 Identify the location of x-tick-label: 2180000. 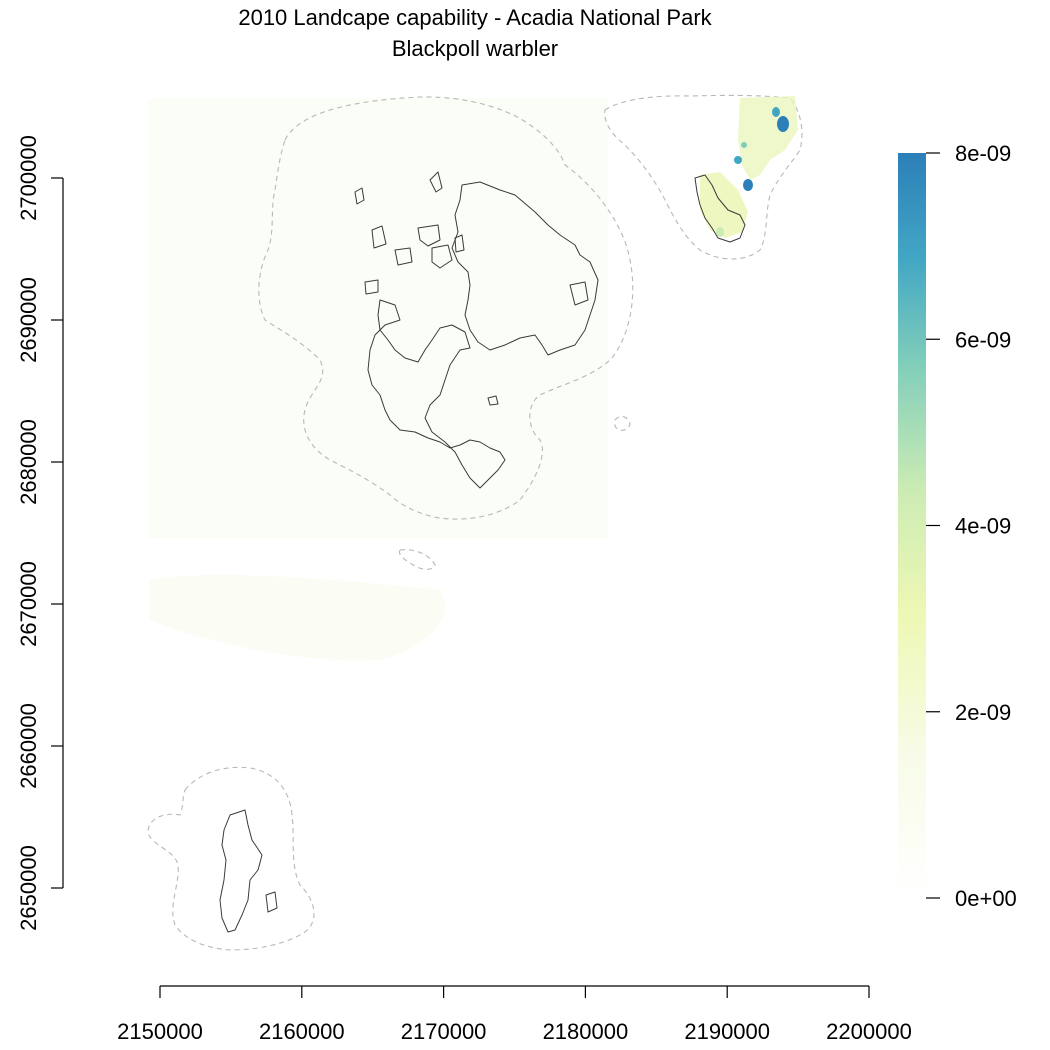
(586, 1031).